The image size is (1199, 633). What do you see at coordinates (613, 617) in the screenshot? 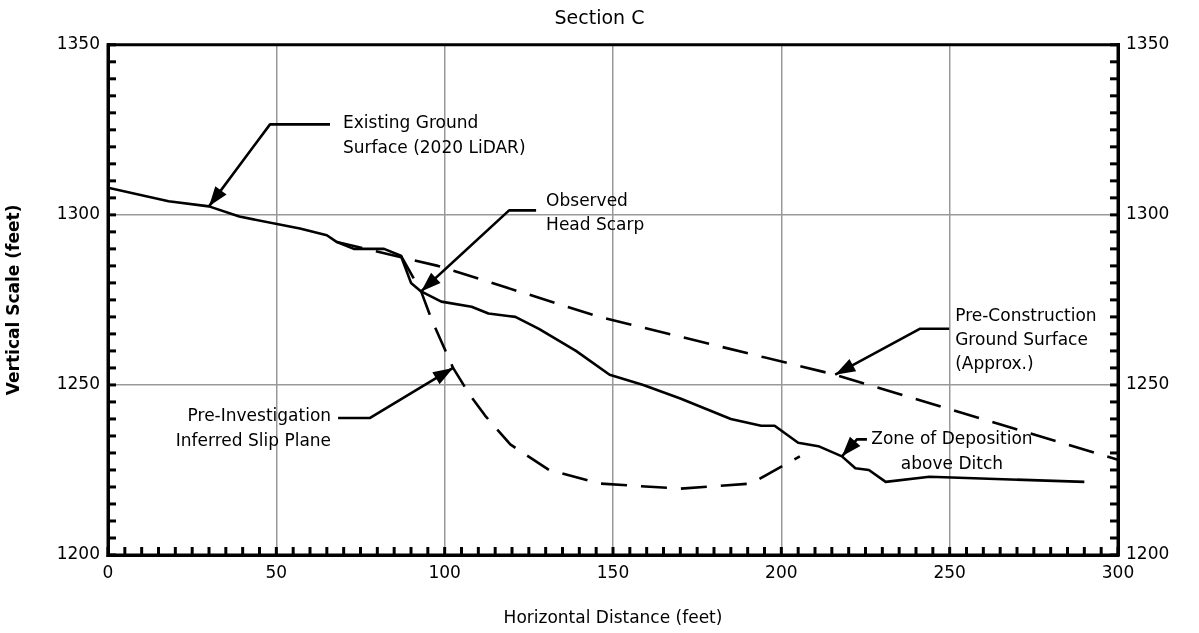
I see `x-axis-title: Horizontal Distance (feet)` at bounding box center [613, 617].